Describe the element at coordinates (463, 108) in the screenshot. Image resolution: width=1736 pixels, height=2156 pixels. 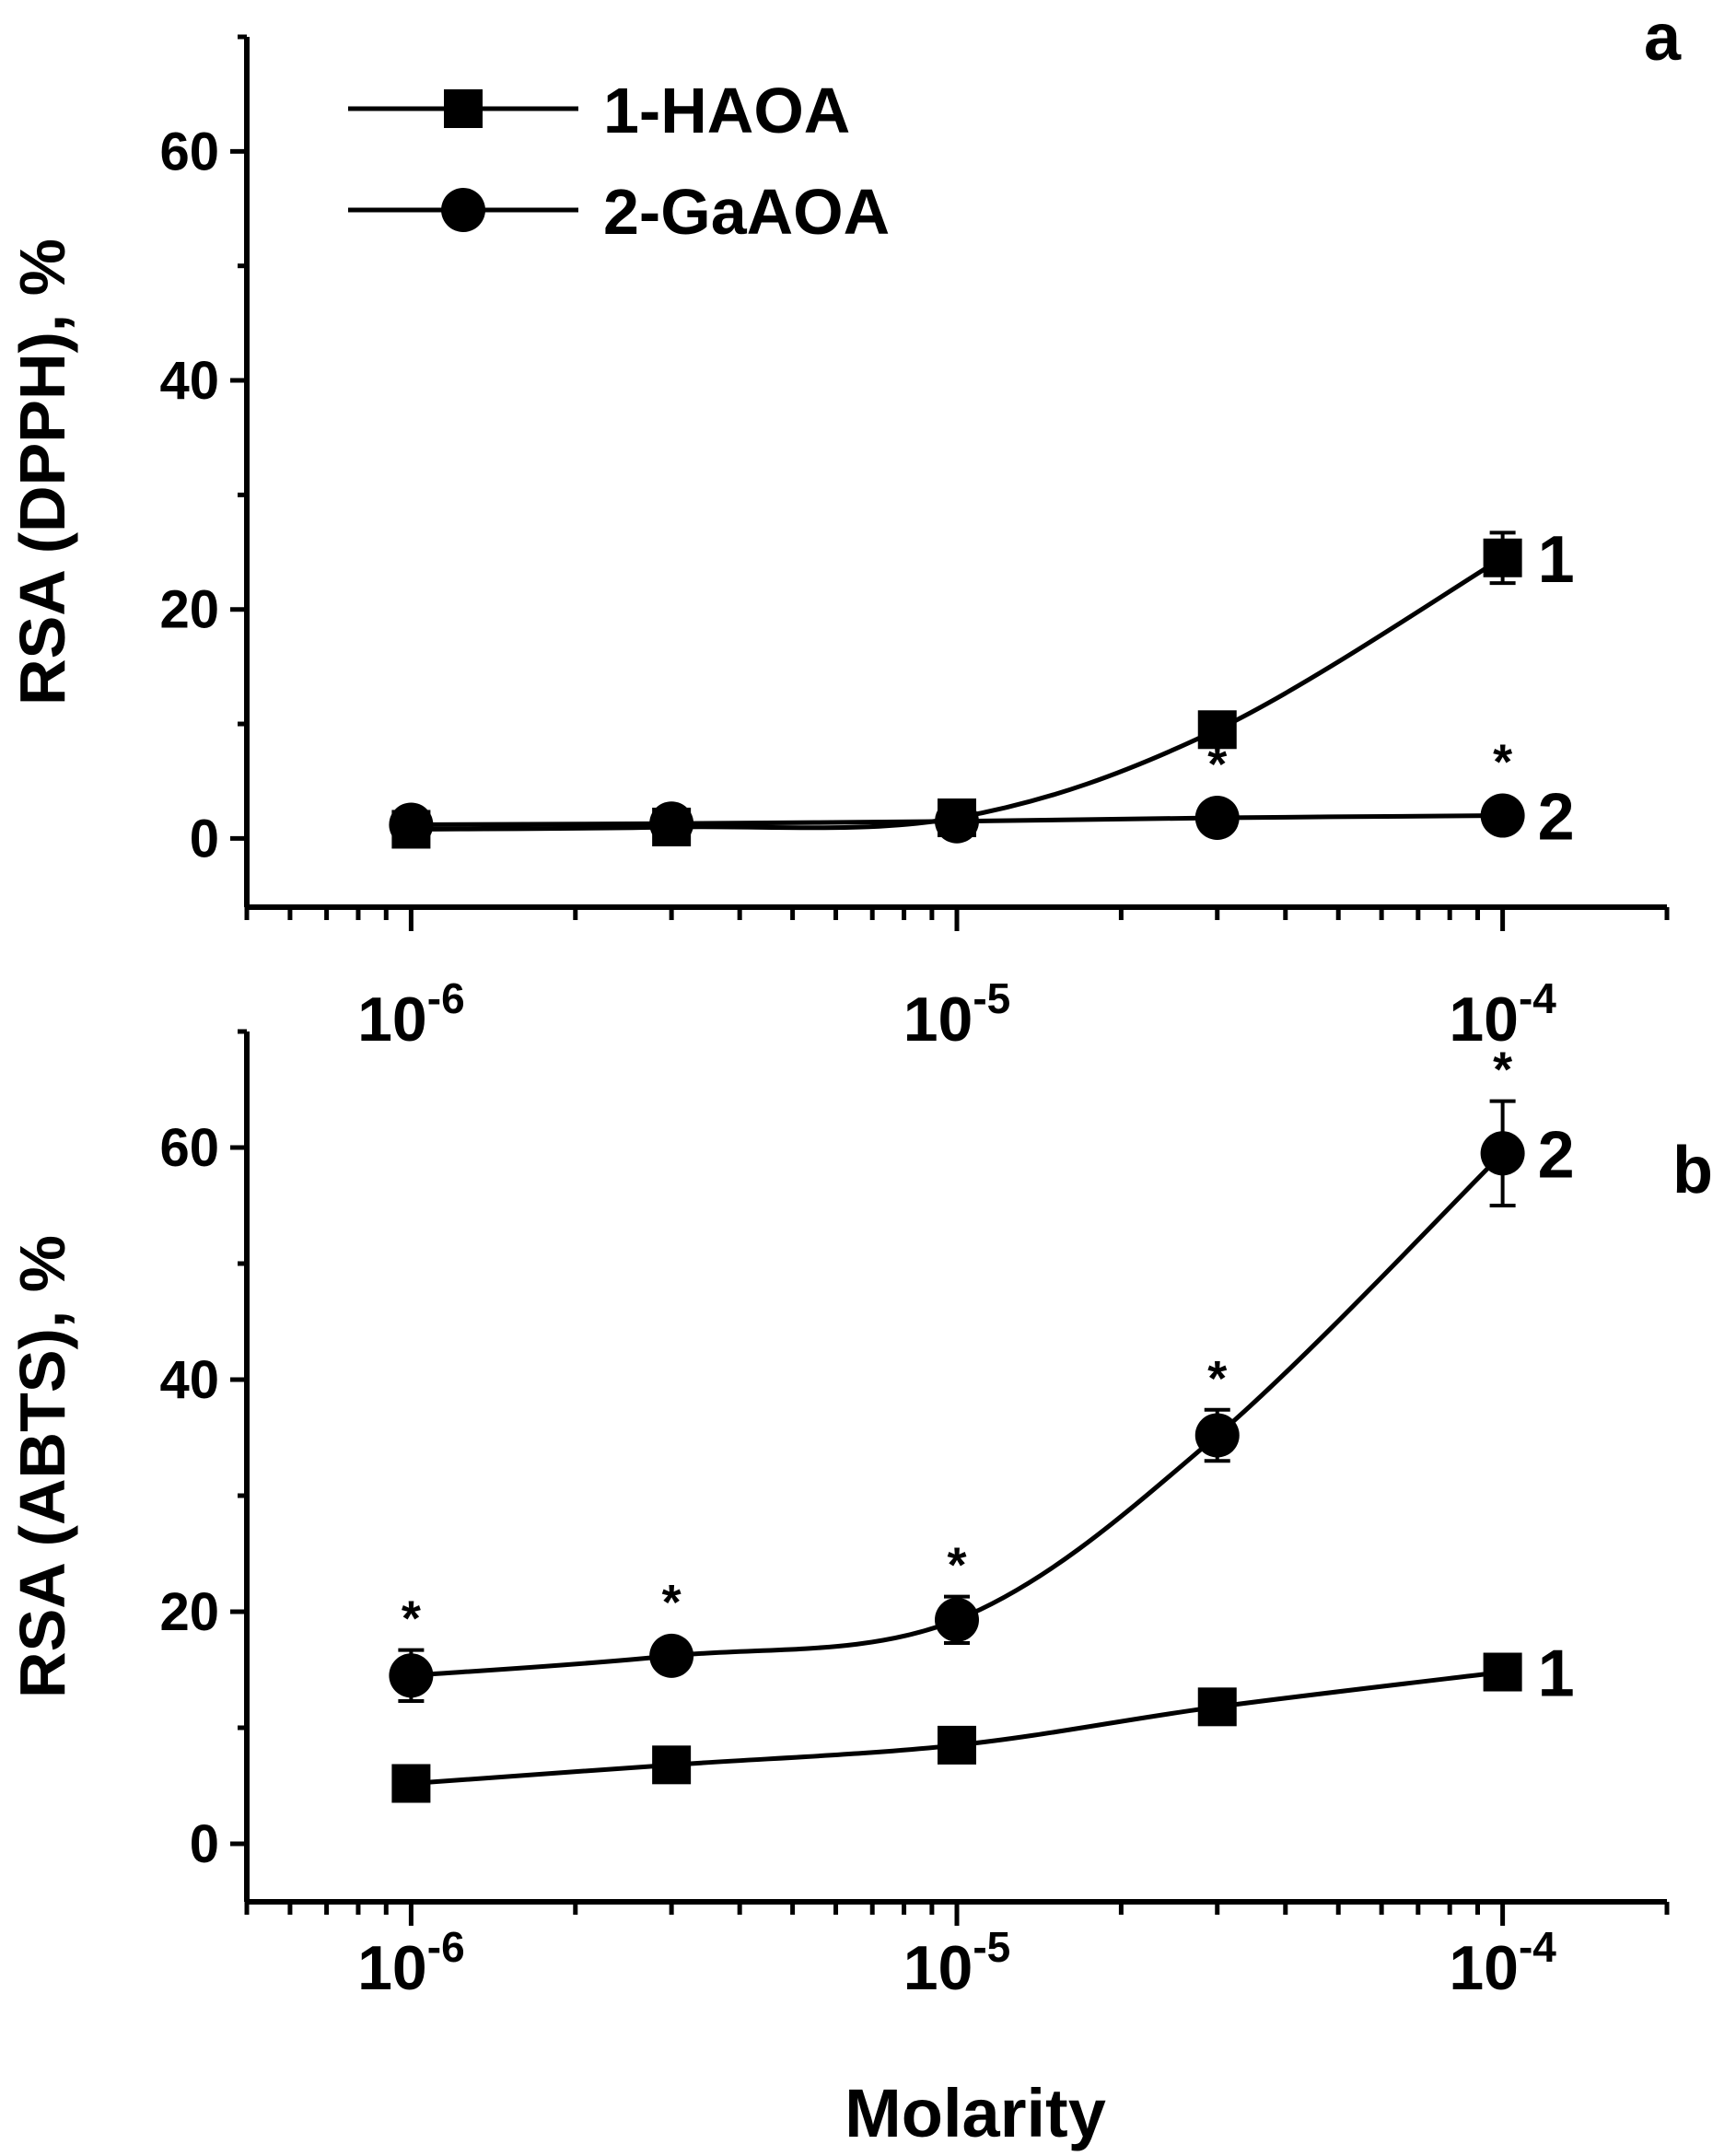
I see `legend-marker-square` at that location.